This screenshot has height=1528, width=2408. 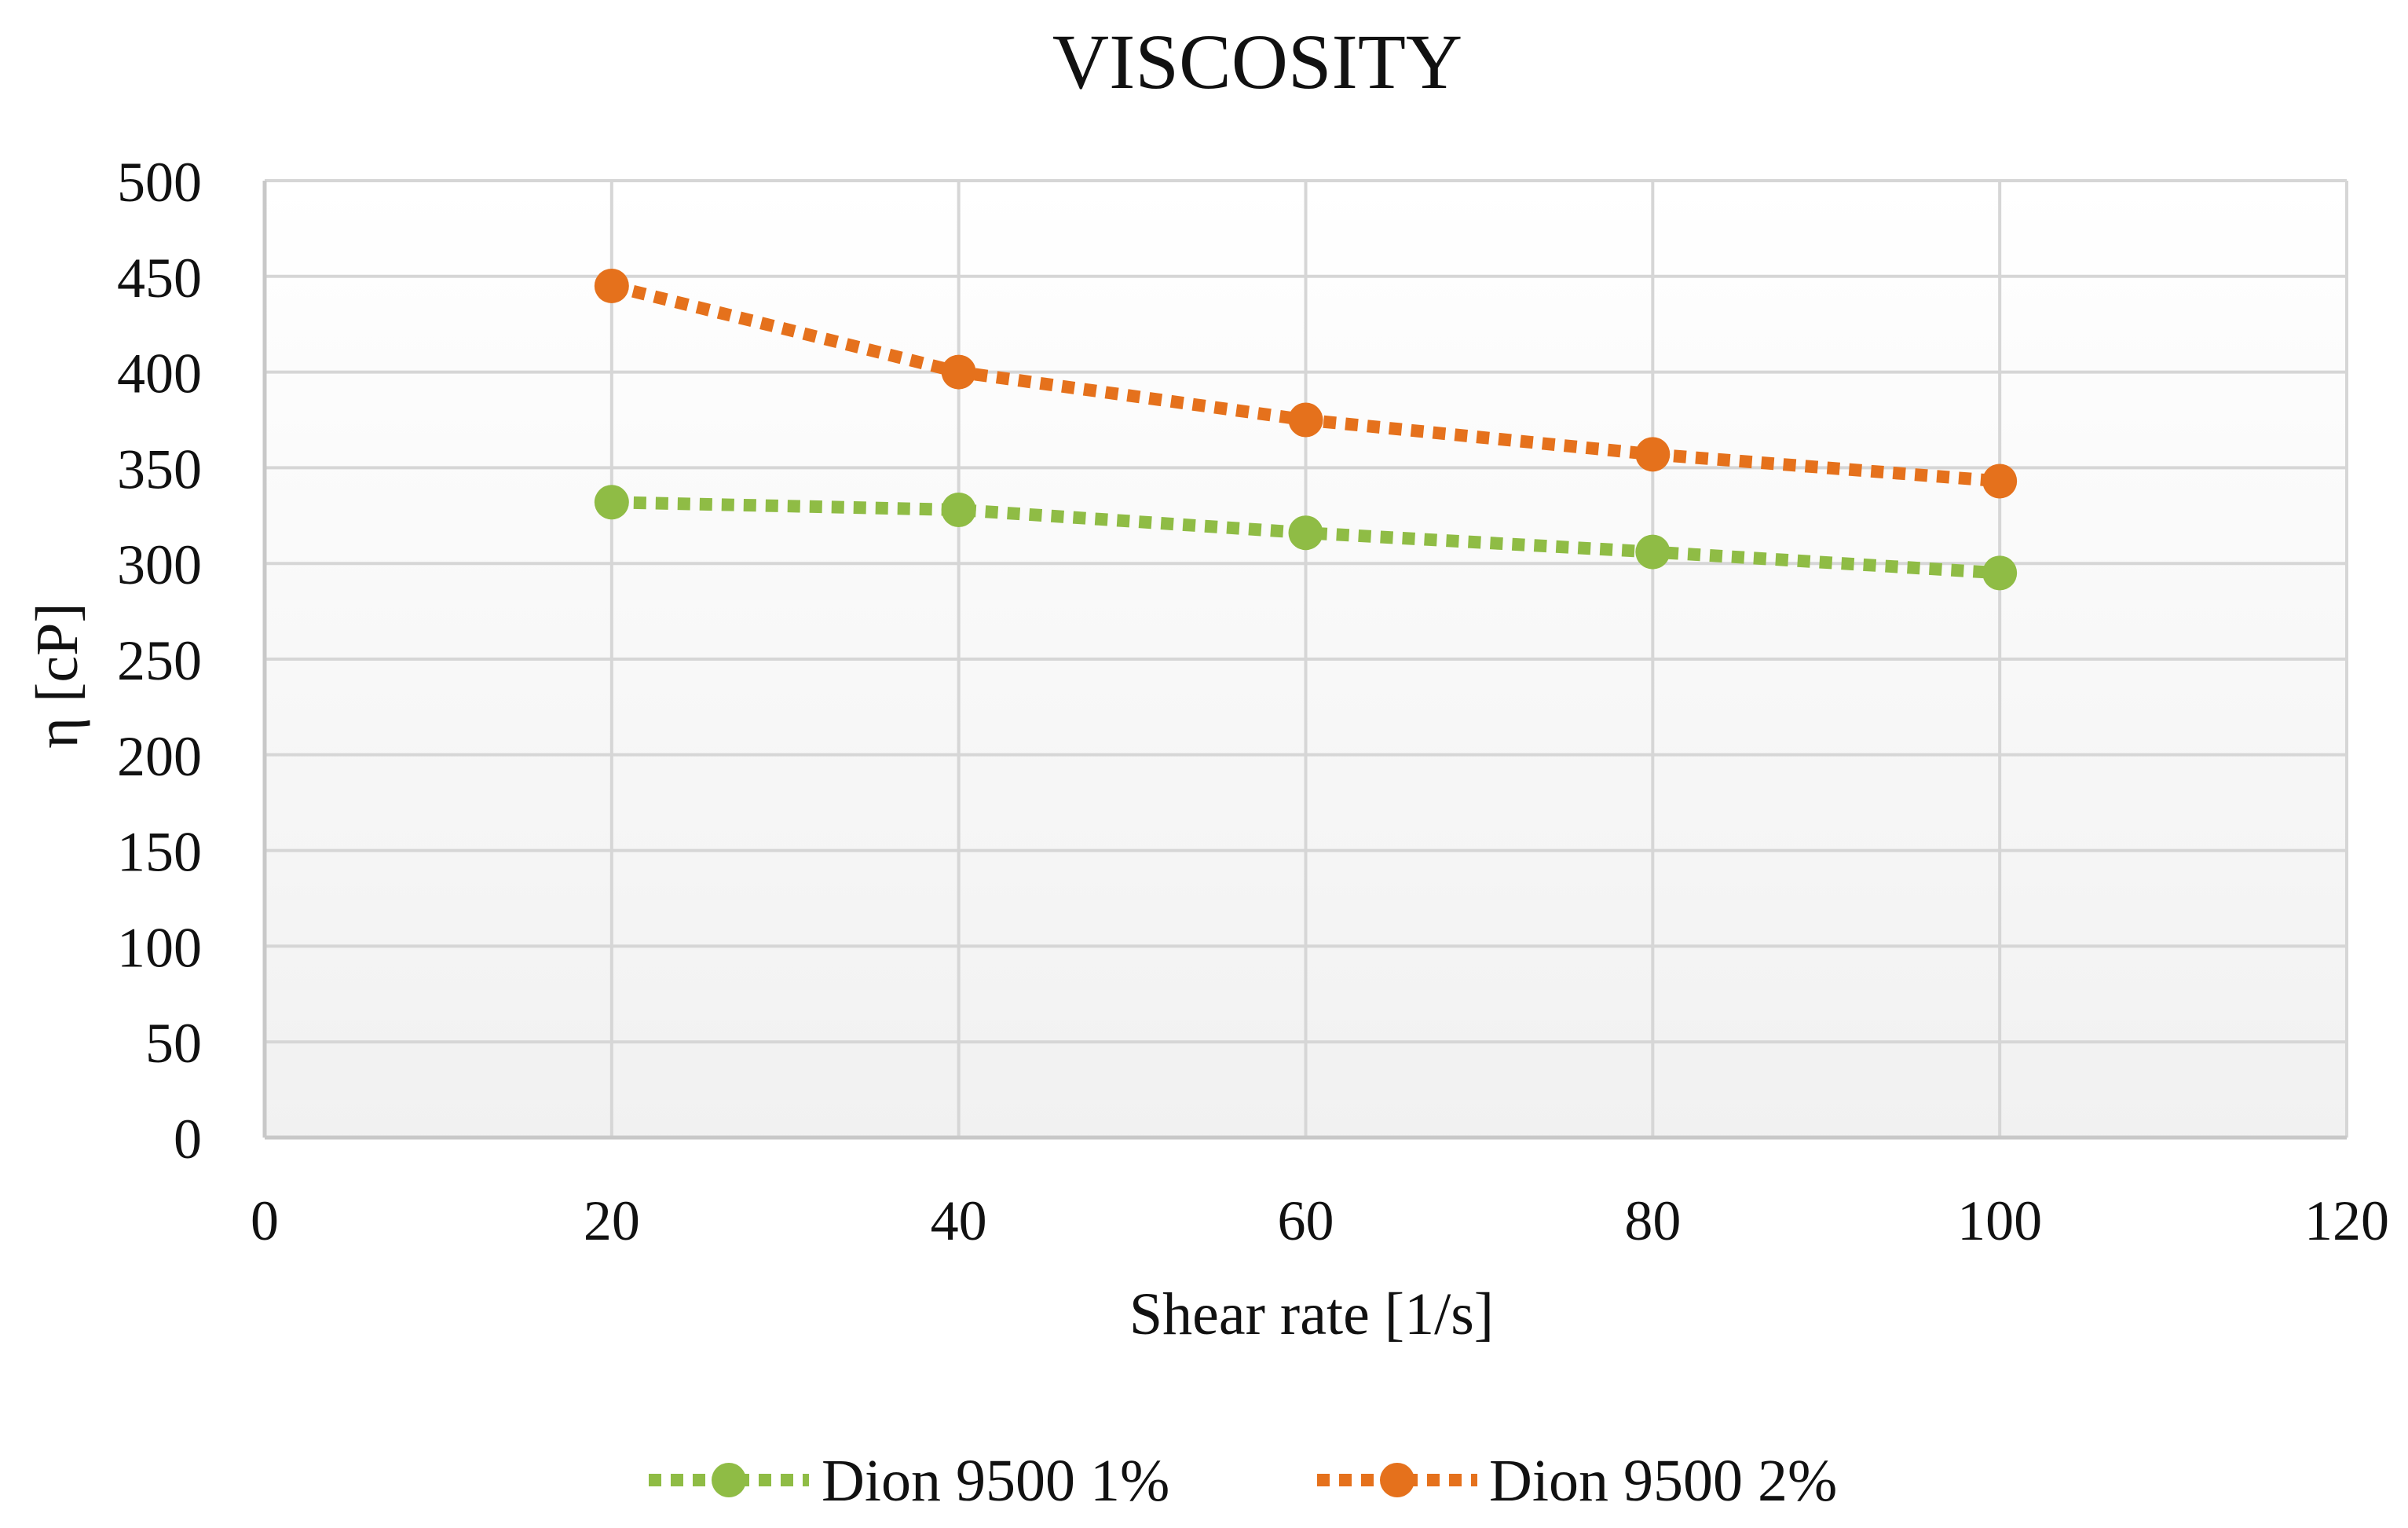 I want to click on y-tick-label: 300, so click(x=159, y=564).